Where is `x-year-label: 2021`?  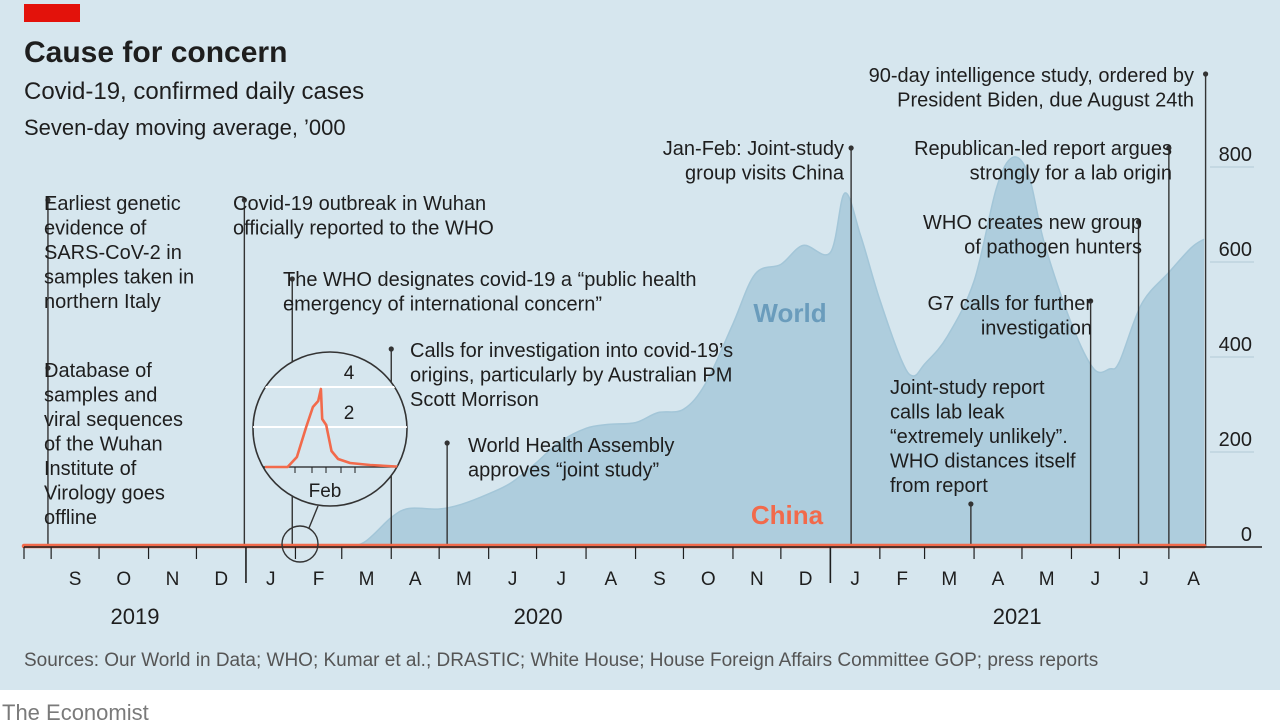 x-year-label: 2021 is located at coordinates (1017, 616).